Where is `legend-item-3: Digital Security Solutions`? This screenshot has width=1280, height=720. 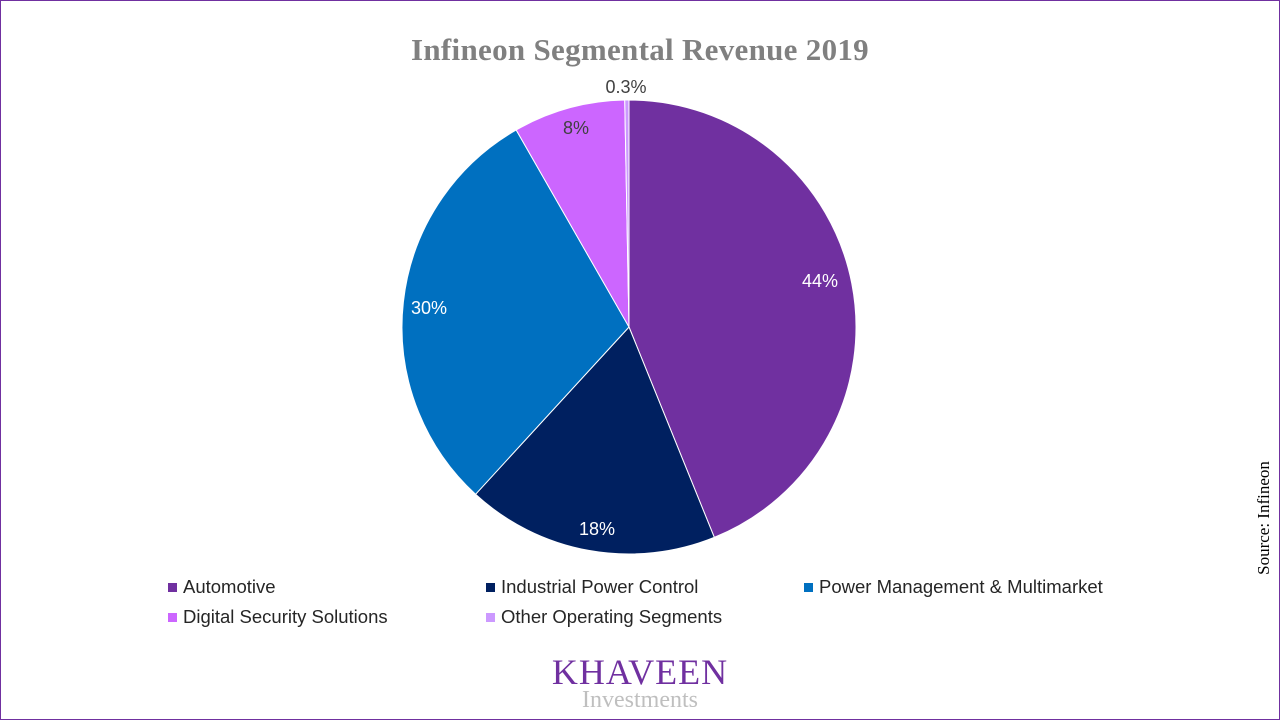
legend-item-3: Digital Security Solutions is located at coordinates (327, 617).